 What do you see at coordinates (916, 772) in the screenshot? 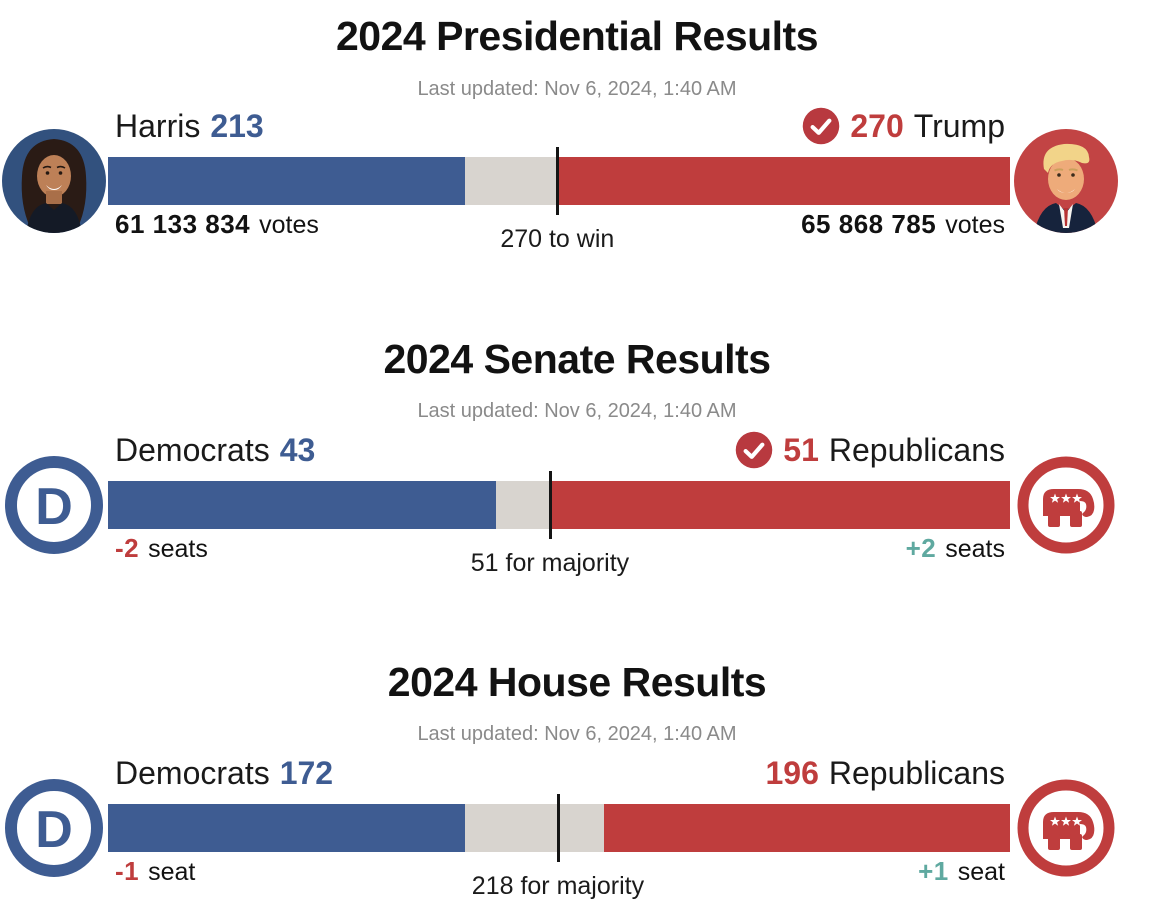
I see `house-rep-name: Republicans` at bounding box center [916, 772].